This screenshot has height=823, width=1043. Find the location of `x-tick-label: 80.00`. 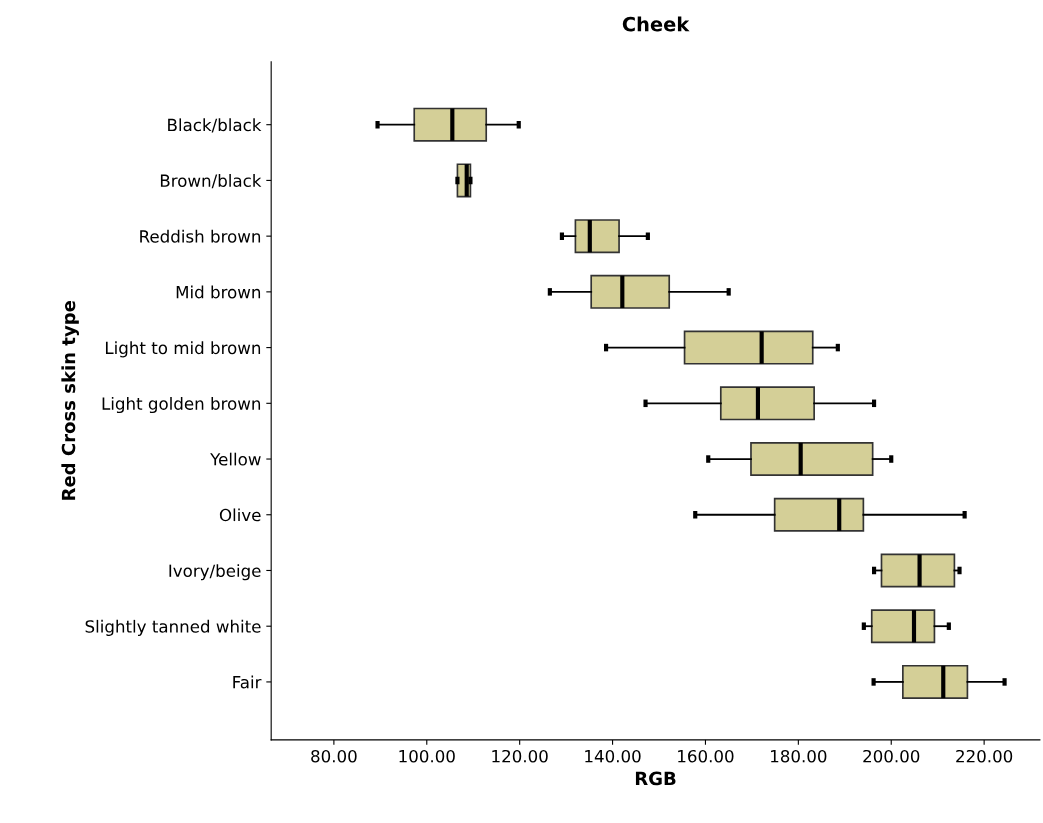

x-tick-label: 80.00 is located at coordinates (334, 756).